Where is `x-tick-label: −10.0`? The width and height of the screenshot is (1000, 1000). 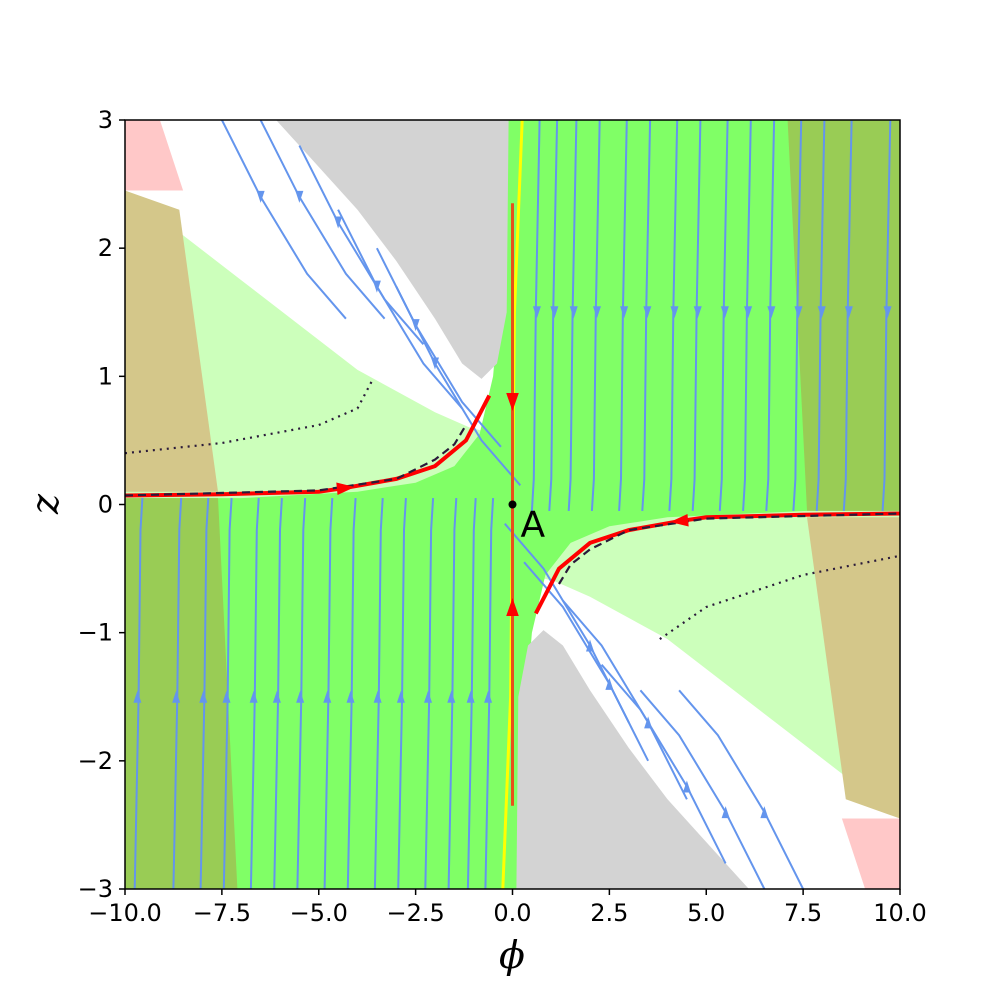 x-tick-label: −10.0 is located at coordinates (125, 913).